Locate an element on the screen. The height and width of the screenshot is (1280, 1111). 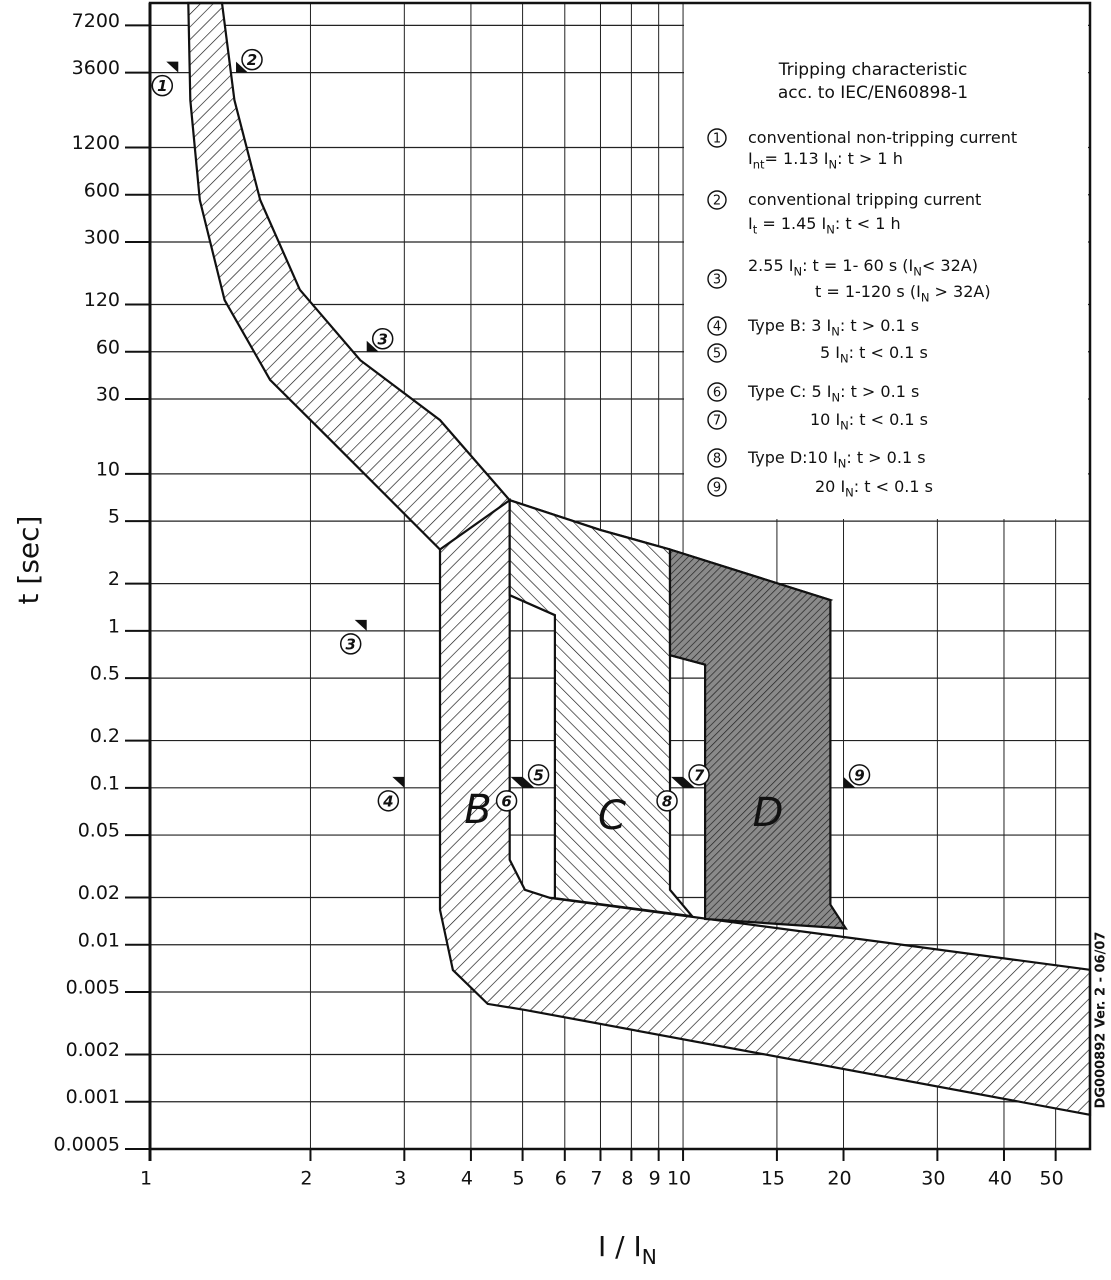
x-tick-label: 1 is located at coordinates (146, 1179).